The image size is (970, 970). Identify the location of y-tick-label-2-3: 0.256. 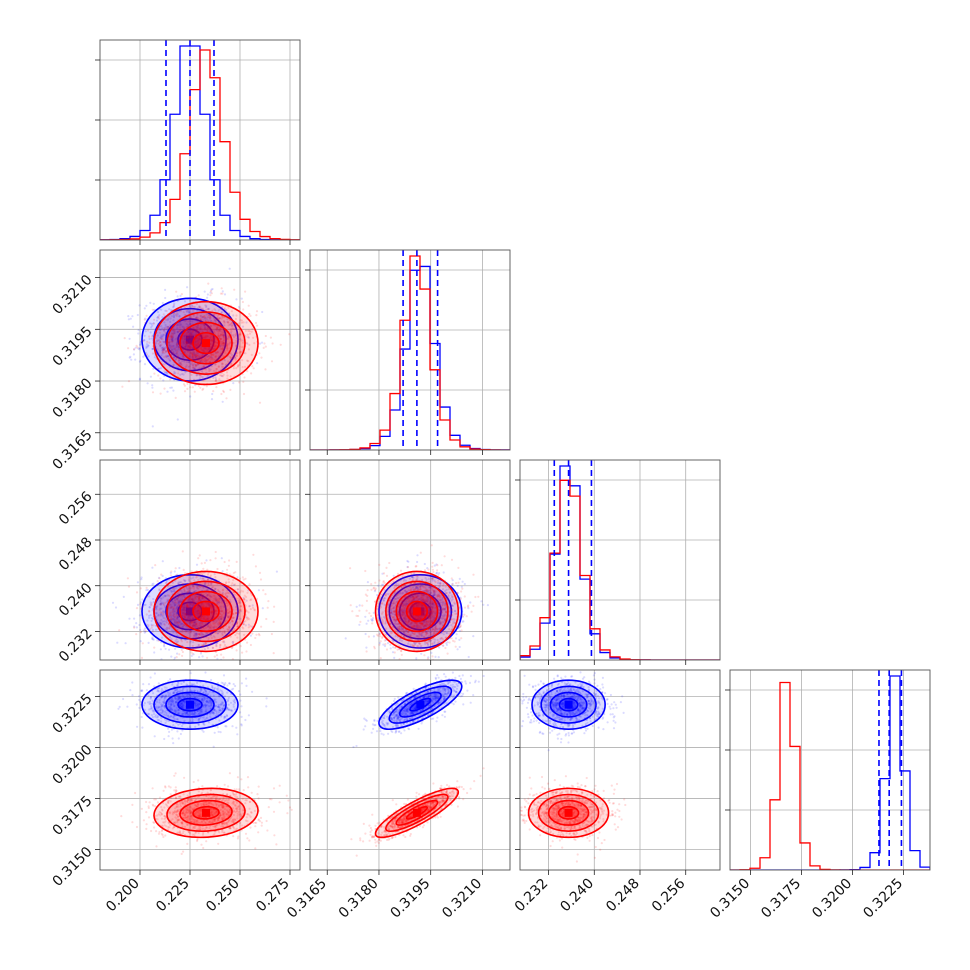
(76, 509).